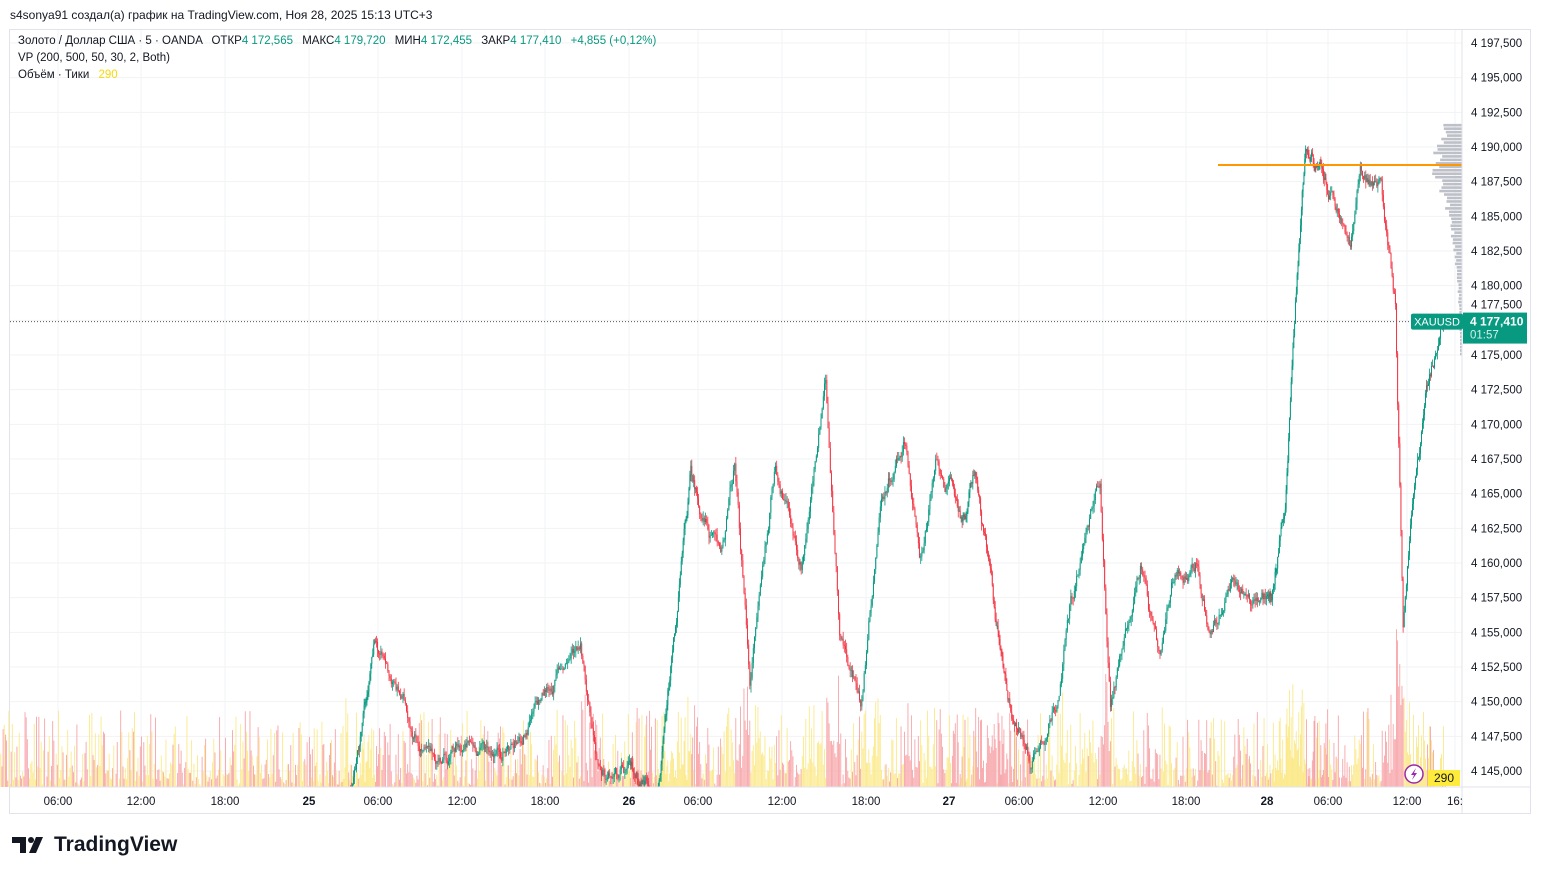 The image size is (1542, 875). What do you see at coordinates (1496, 599) in the screenshot?
I see `price-tick-label: 4 157,500` at bounding box center [1496, 599].